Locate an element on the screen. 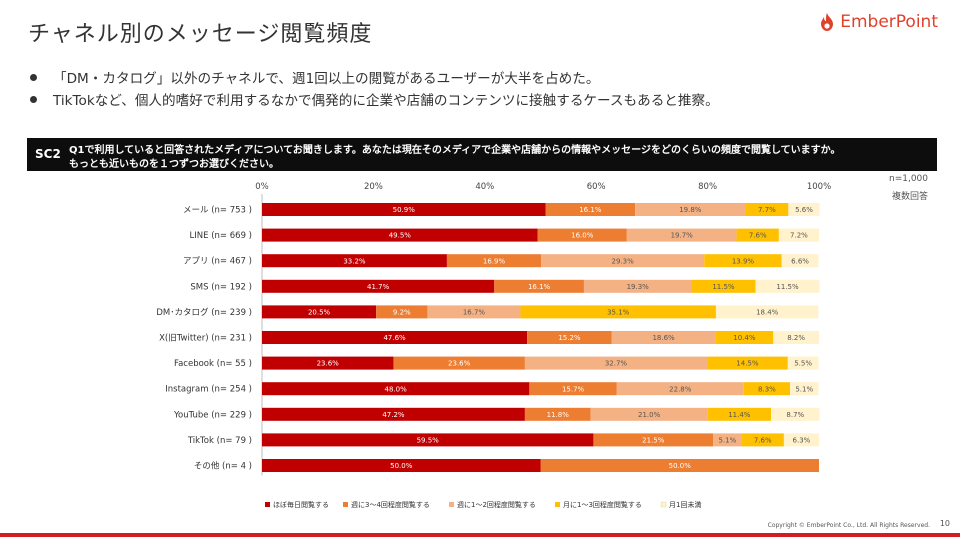 Image resolution: width=960 pixels, height=537 pixels. page-title: チャネル別のメッセージ閲覧頻度 is located at coordinates (200, 34).